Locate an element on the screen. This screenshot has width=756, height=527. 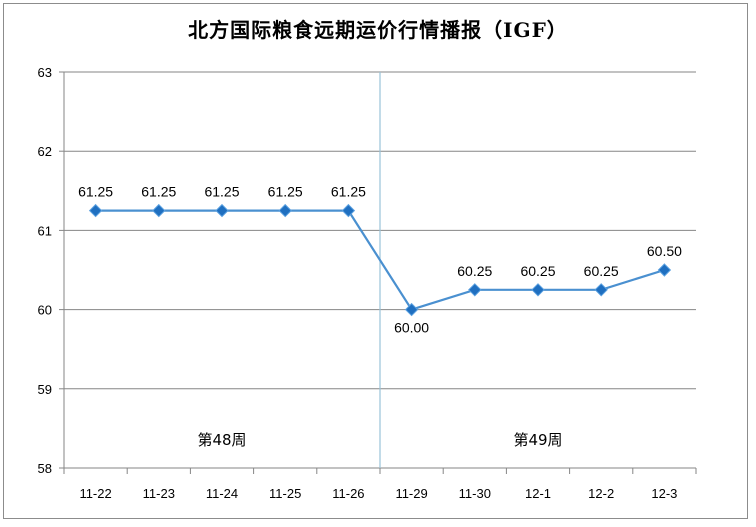
y-tick-label: 63 is located at coordinates (45, 72).